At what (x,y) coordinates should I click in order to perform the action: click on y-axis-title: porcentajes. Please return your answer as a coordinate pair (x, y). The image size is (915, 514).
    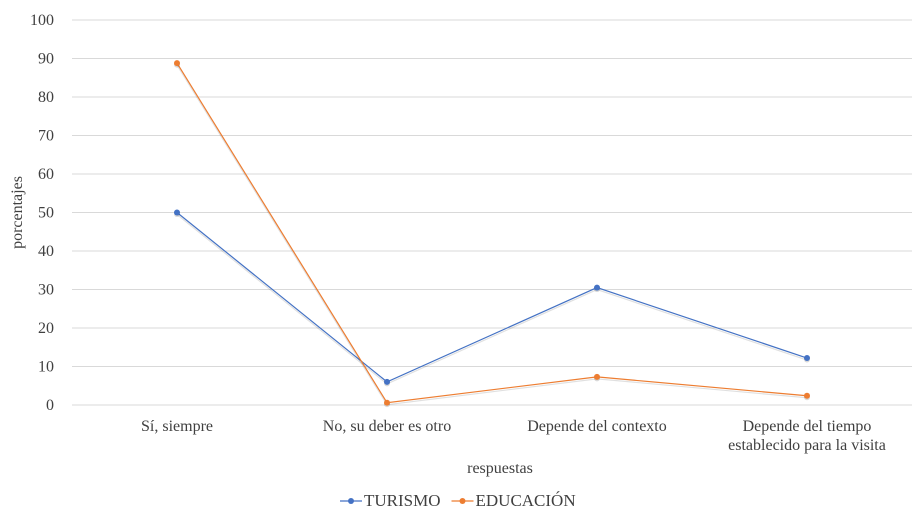
    Looking at the image, I should click on (17, 212).